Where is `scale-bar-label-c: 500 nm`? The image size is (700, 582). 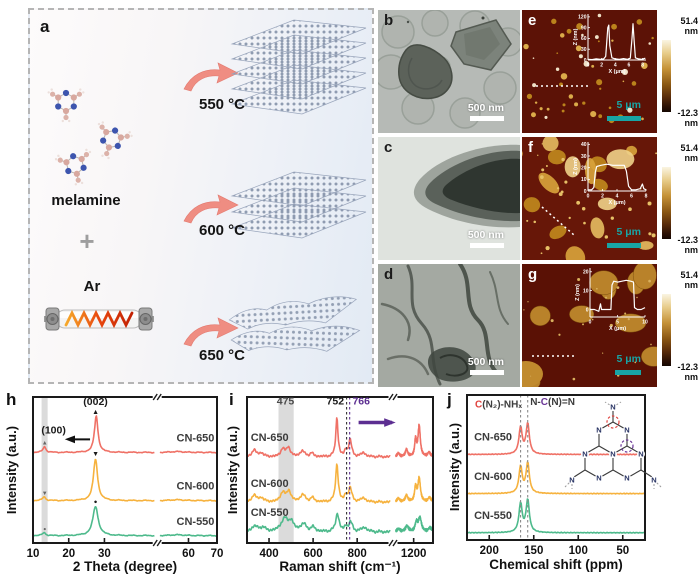 scale-bar-label-c: 500 nm is located at coordinates (485, 235).